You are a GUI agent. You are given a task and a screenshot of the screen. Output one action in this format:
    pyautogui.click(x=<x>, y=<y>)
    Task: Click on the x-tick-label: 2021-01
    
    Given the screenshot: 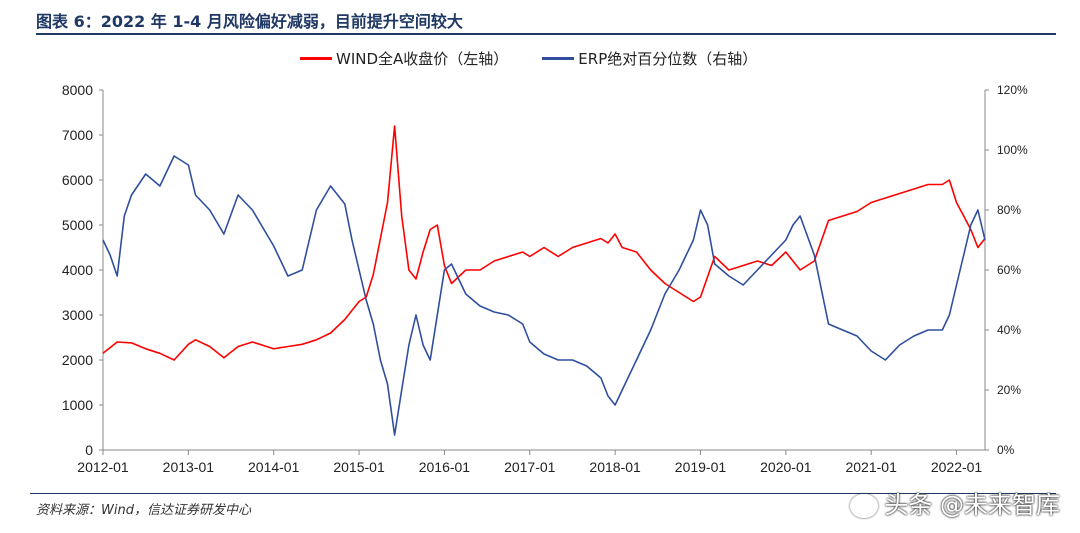 What is the action you would take?
    pyautogui.click(x=871, y=467)
    